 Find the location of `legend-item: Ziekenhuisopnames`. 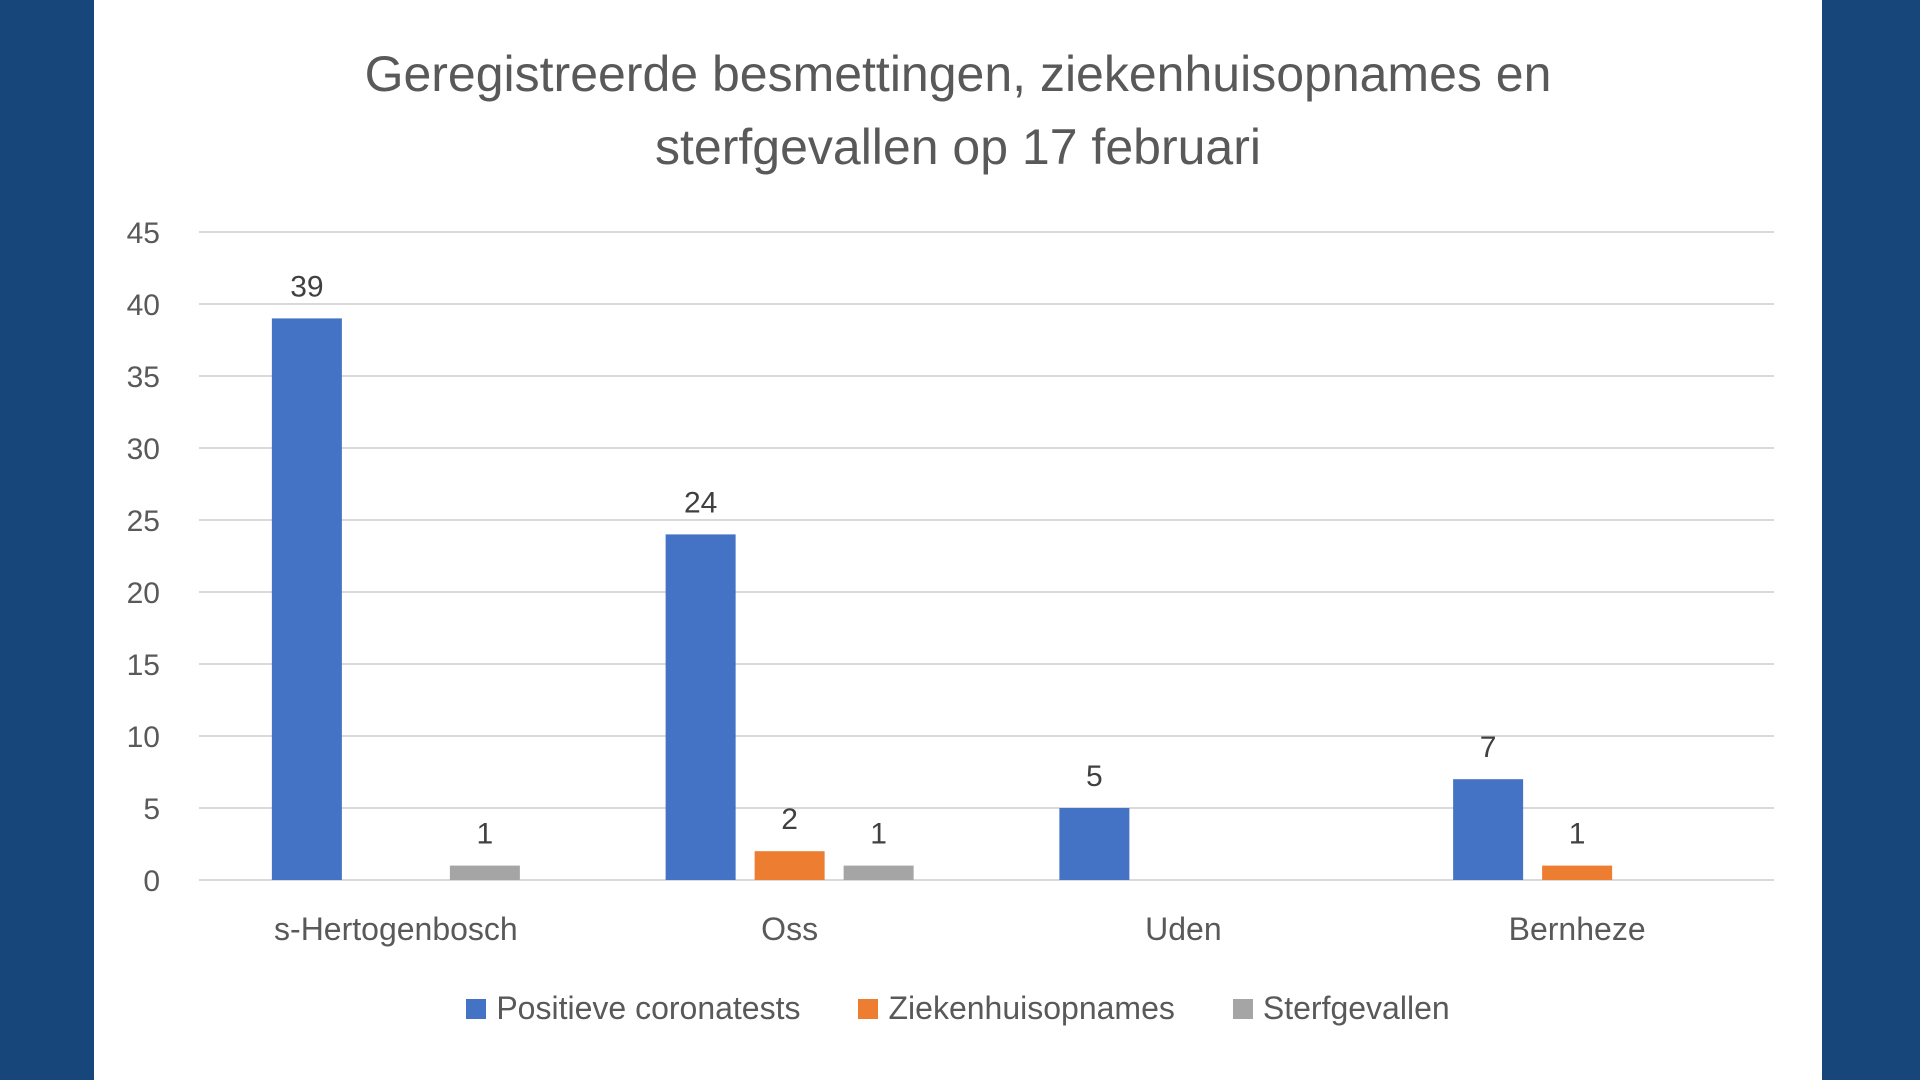

legend-item: Ziekenhuisopnames is located at coordinates (1016, 1008).